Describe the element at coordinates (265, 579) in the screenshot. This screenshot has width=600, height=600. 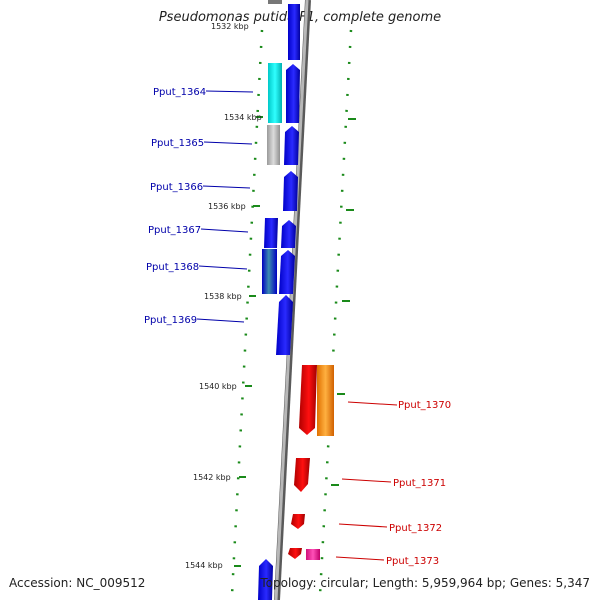
I see `gene-bottom-blue` at that location.